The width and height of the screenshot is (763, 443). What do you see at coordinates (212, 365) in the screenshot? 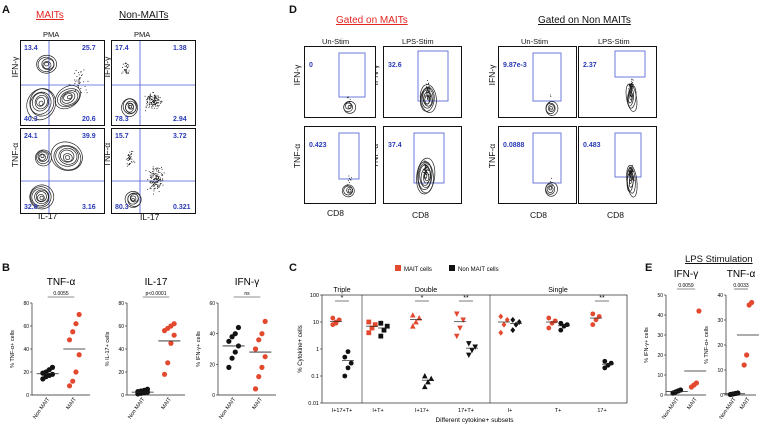
I see `y-tick-label: 20` at bounding box center [212, 365].